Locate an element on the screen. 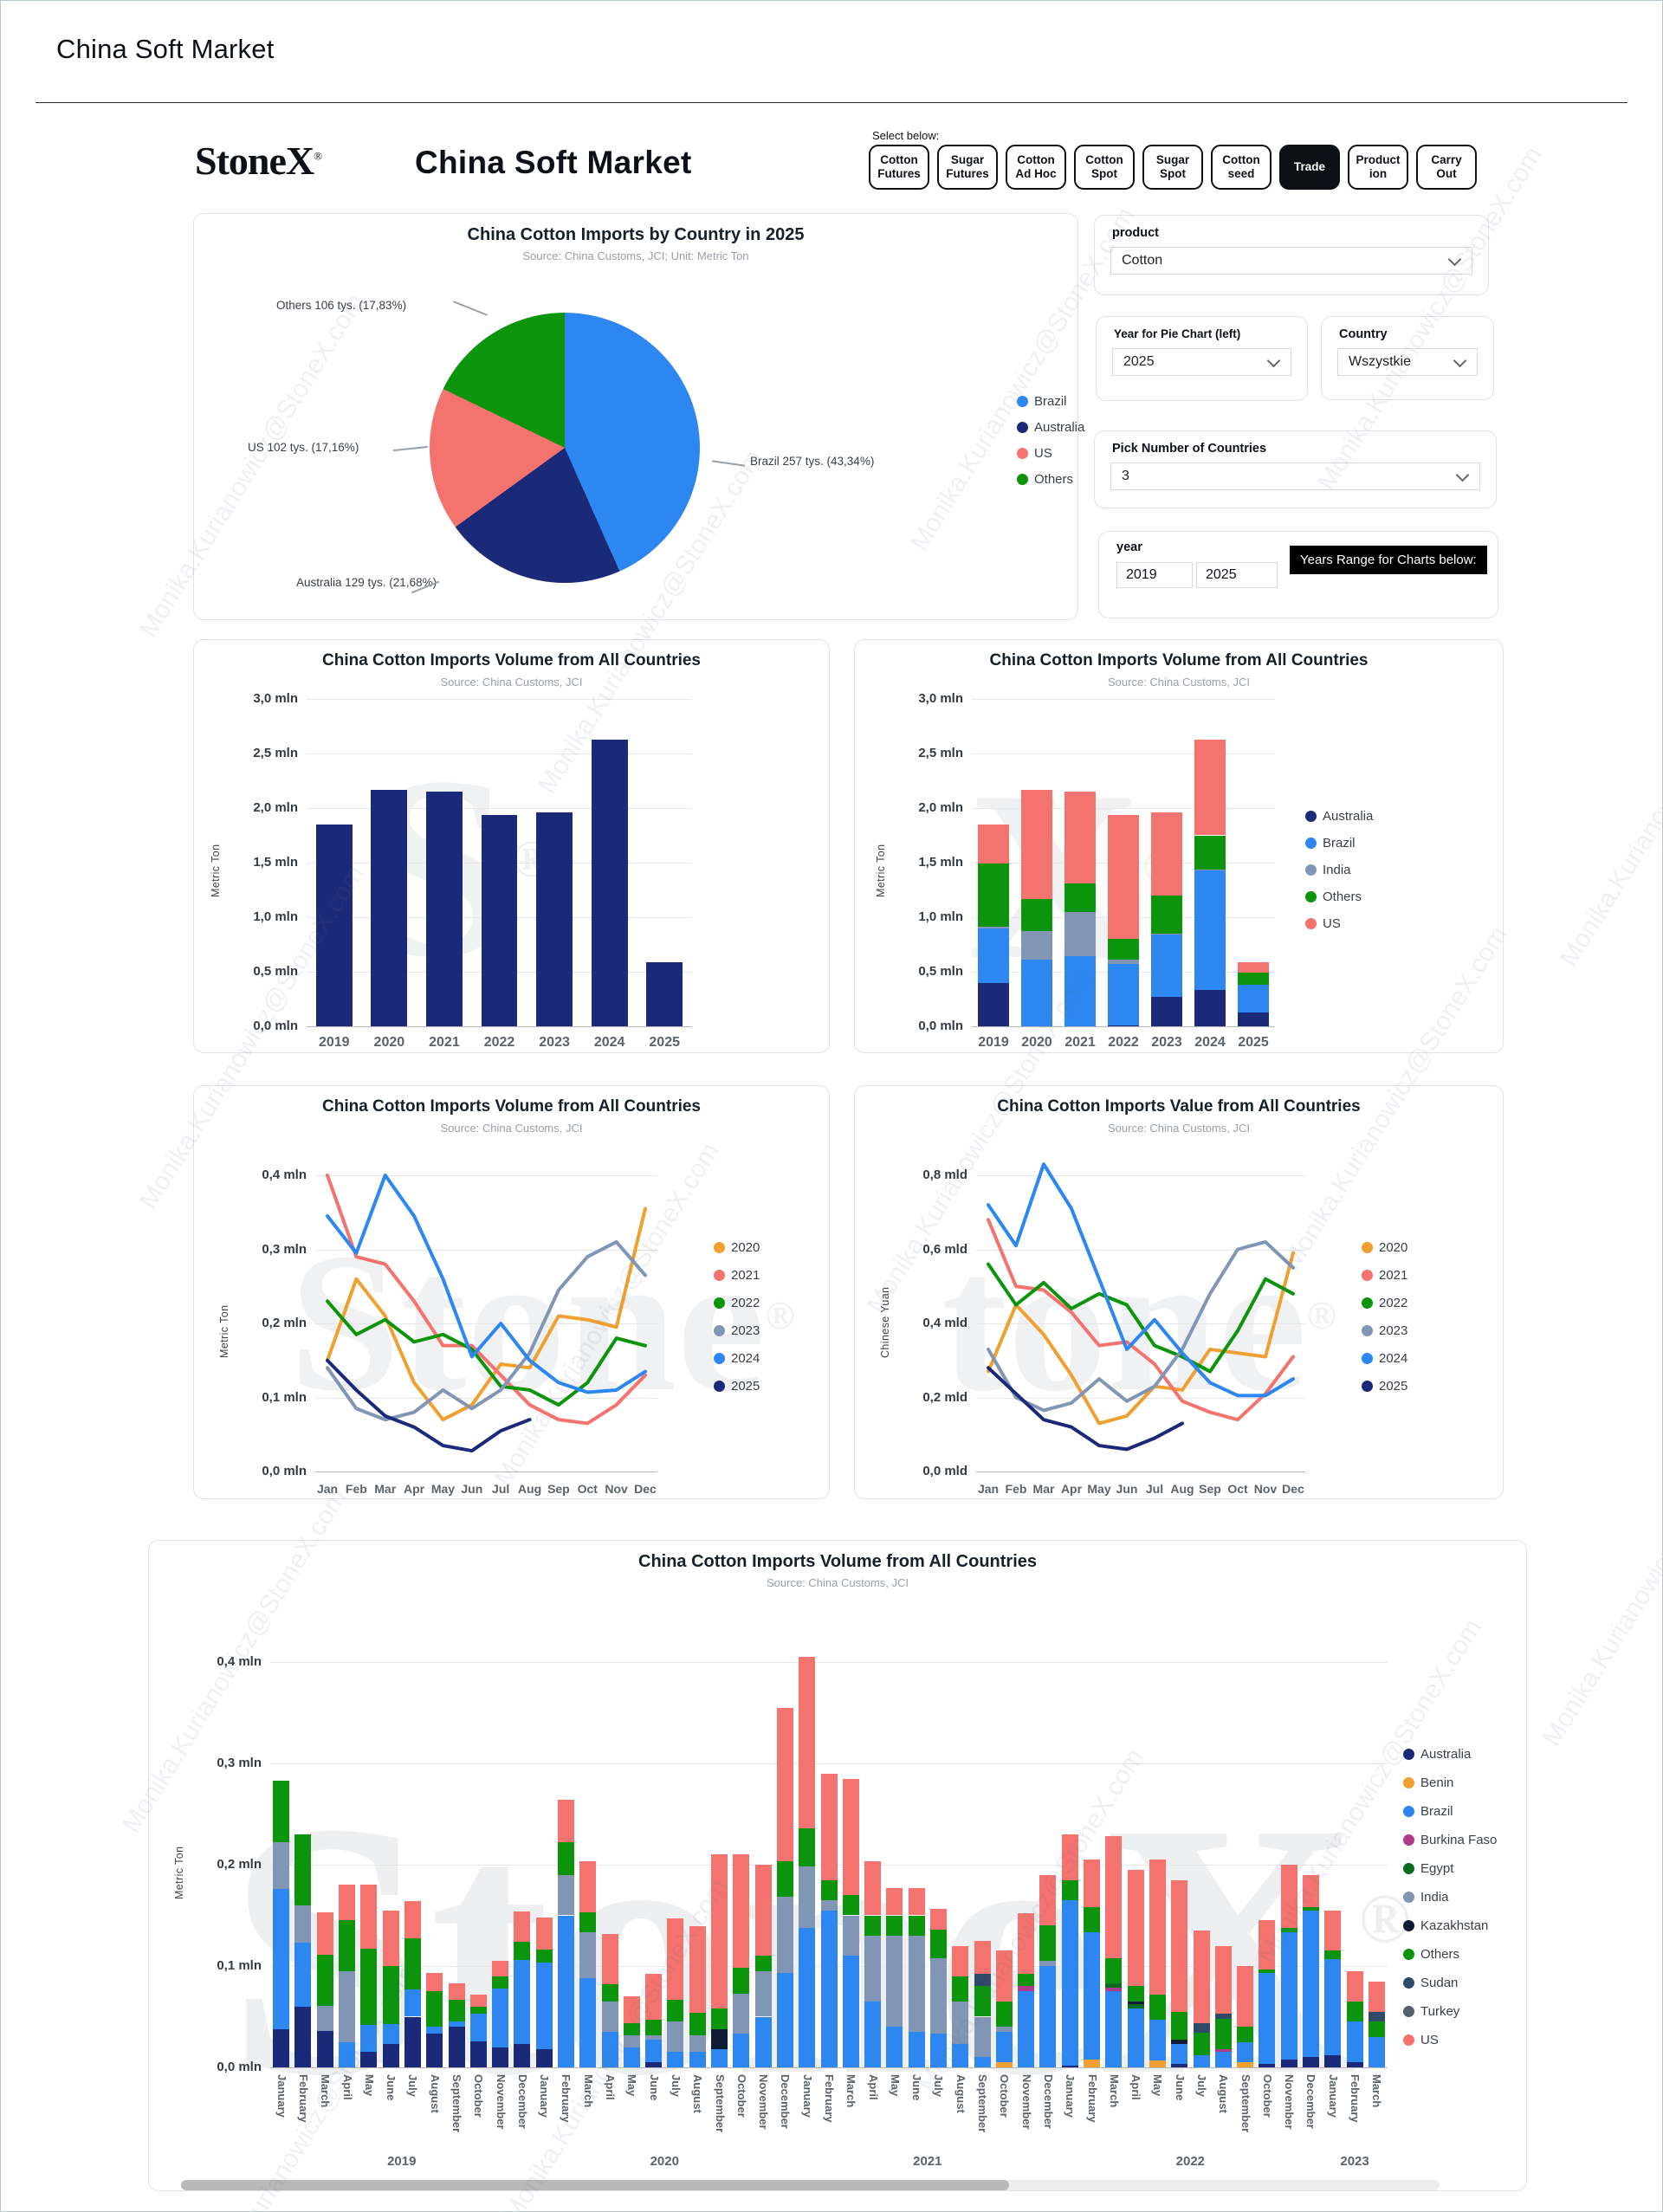  stack-2019-india is located at coordinates (993, 928).